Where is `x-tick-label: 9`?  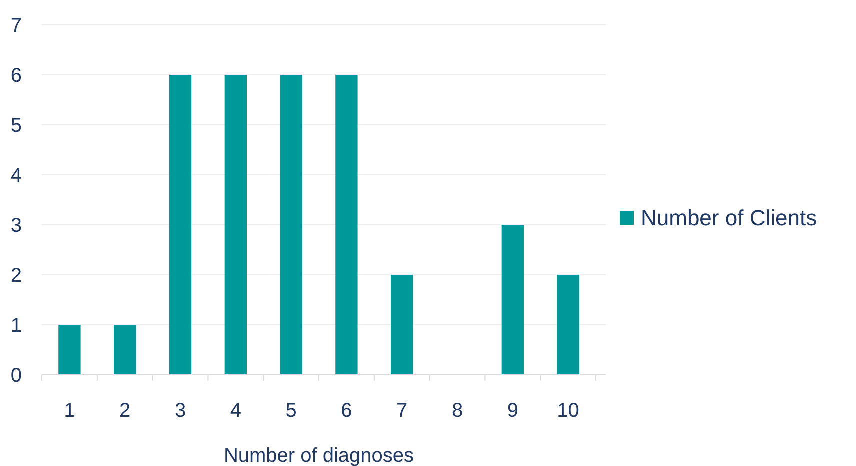
x-tick-label: 9 is located at coordinates (512, 411).